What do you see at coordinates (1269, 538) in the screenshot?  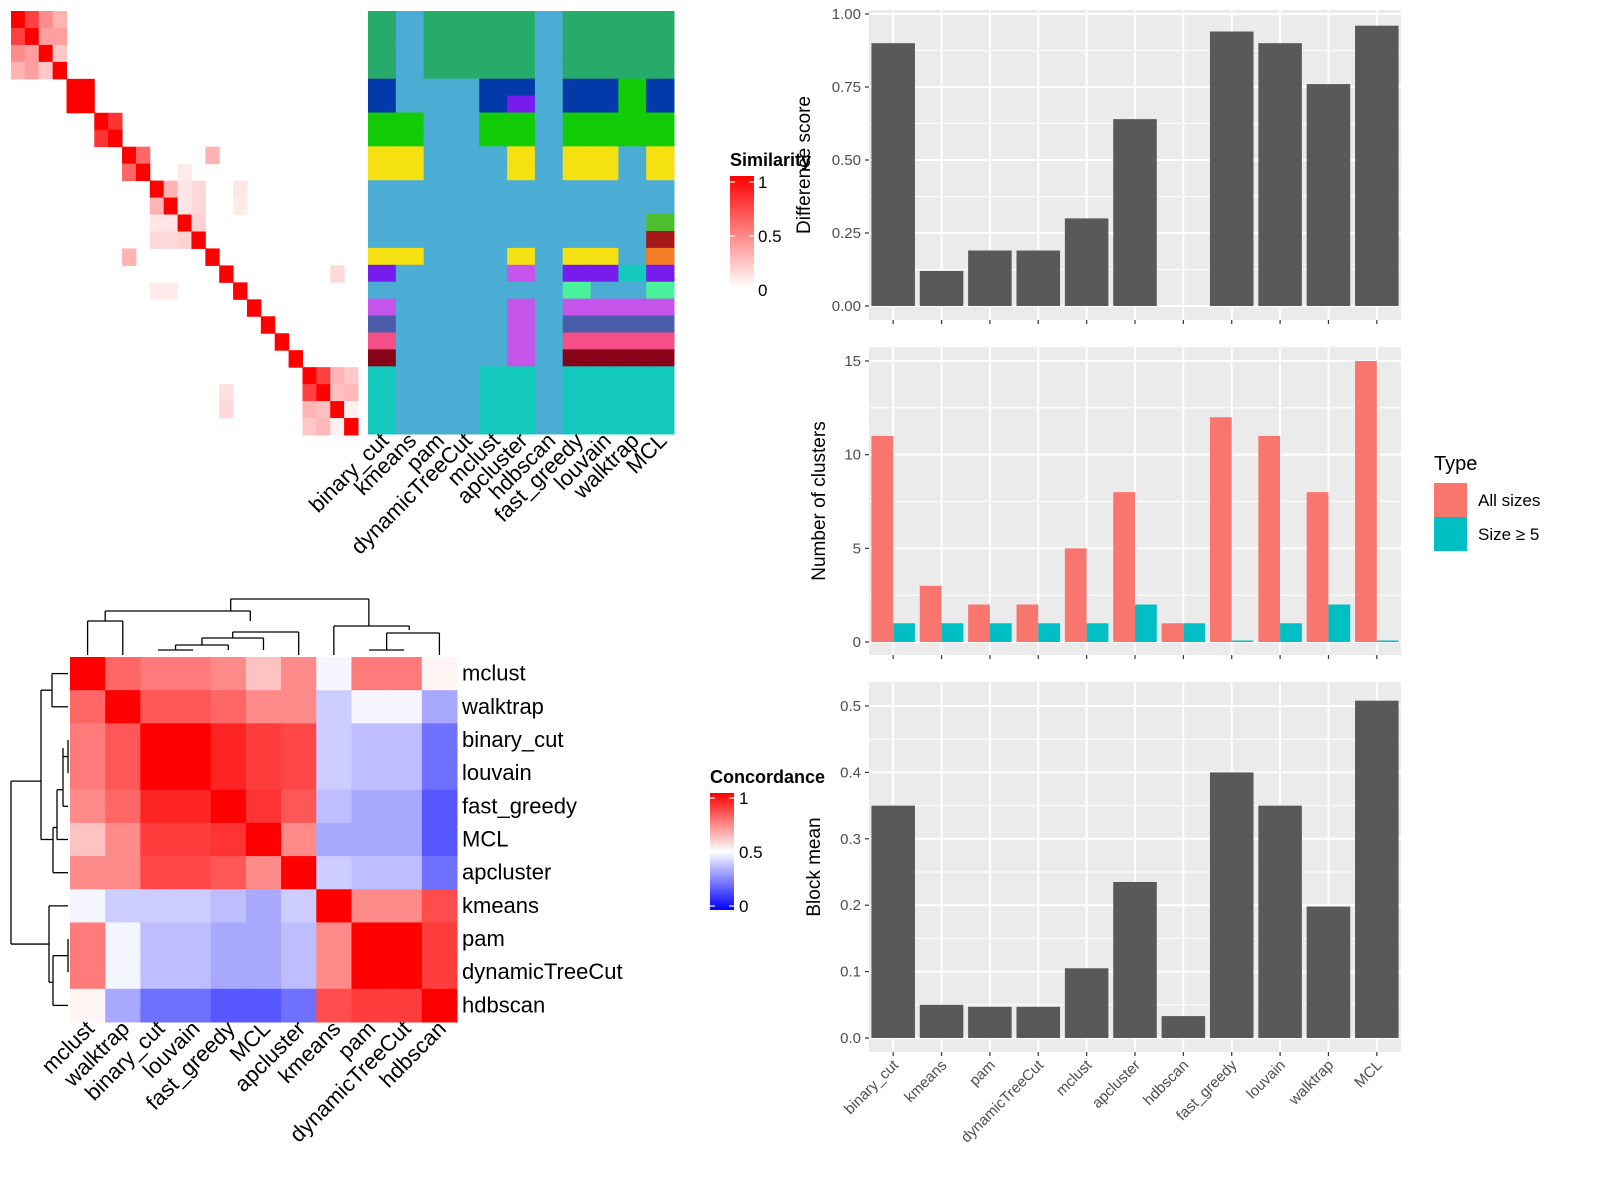 I see `bar-all-sizes` at bounding box center [1269, 538].